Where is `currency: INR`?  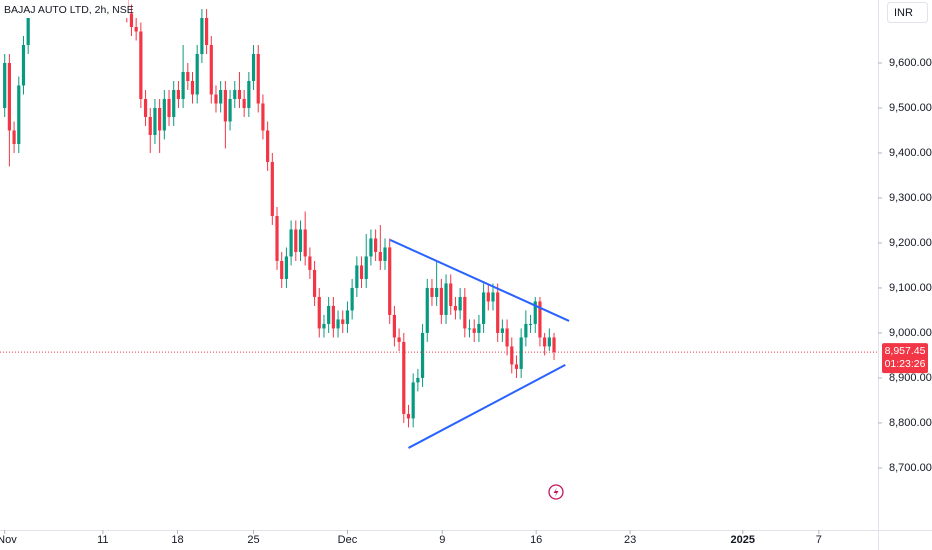
currency: INR is located at coordinates (903, 13).